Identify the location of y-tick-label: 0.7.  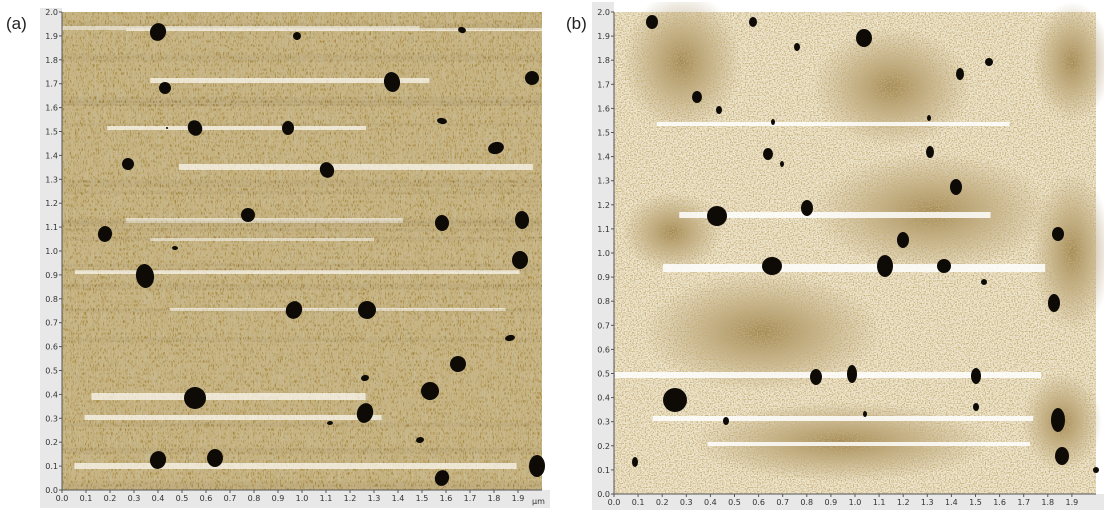
(51, 323).